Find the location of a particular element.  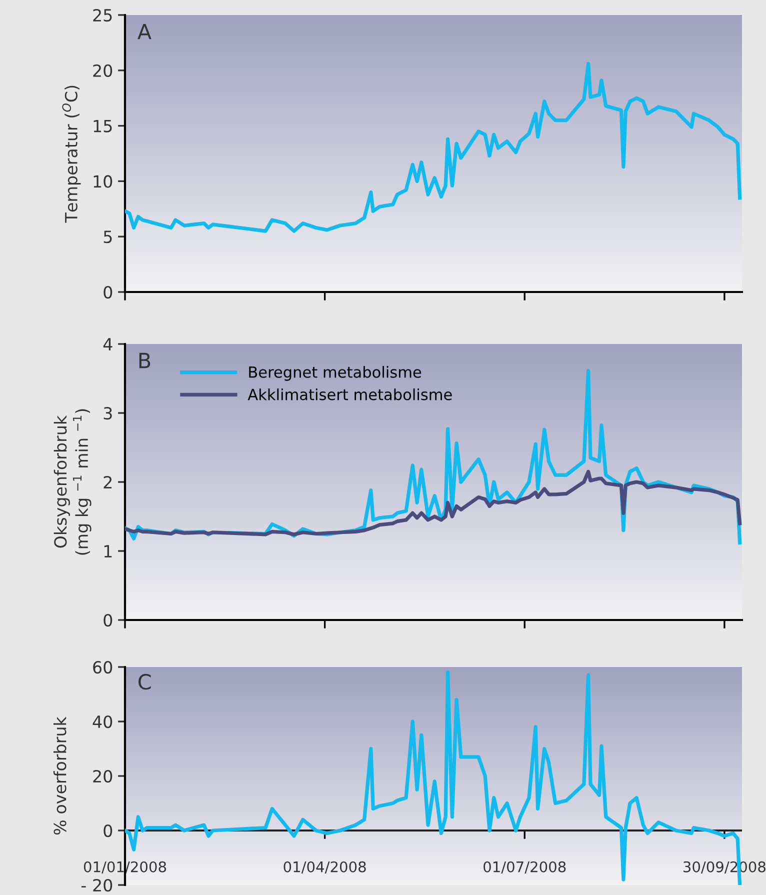

y-tick-label: 15 is located at coordinates (103, 126).